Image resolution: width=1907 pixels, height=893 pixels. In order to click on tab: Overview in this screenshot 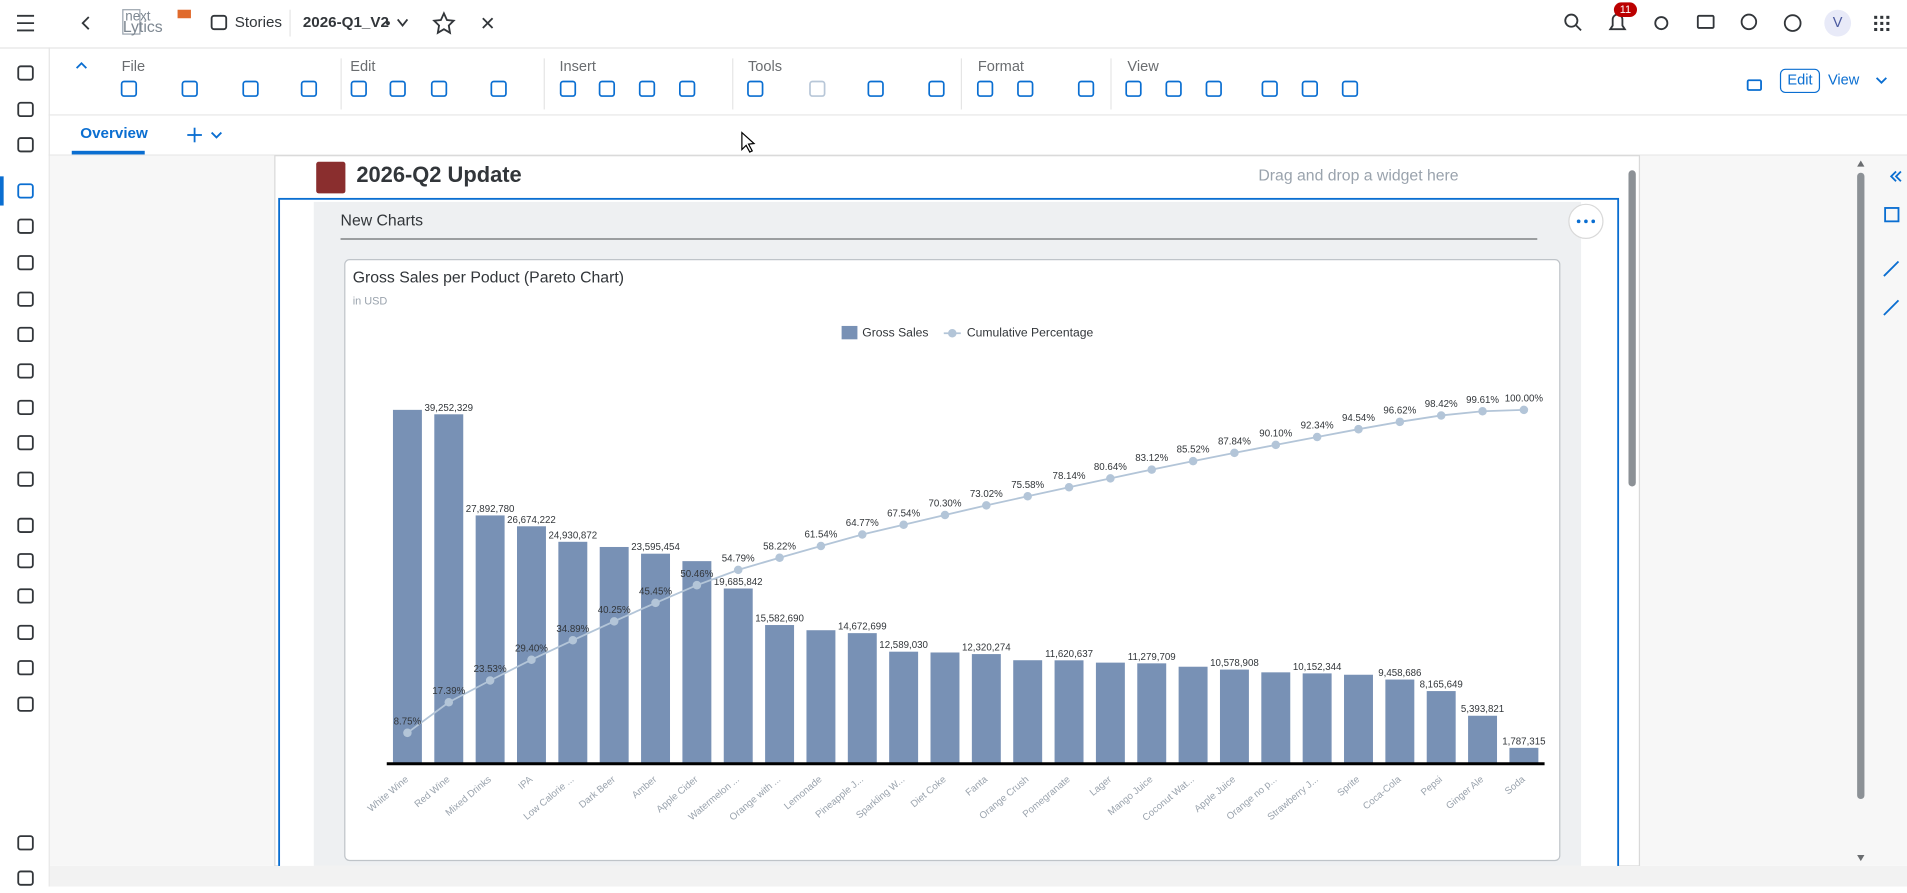, I will do `click(114, 133)`.